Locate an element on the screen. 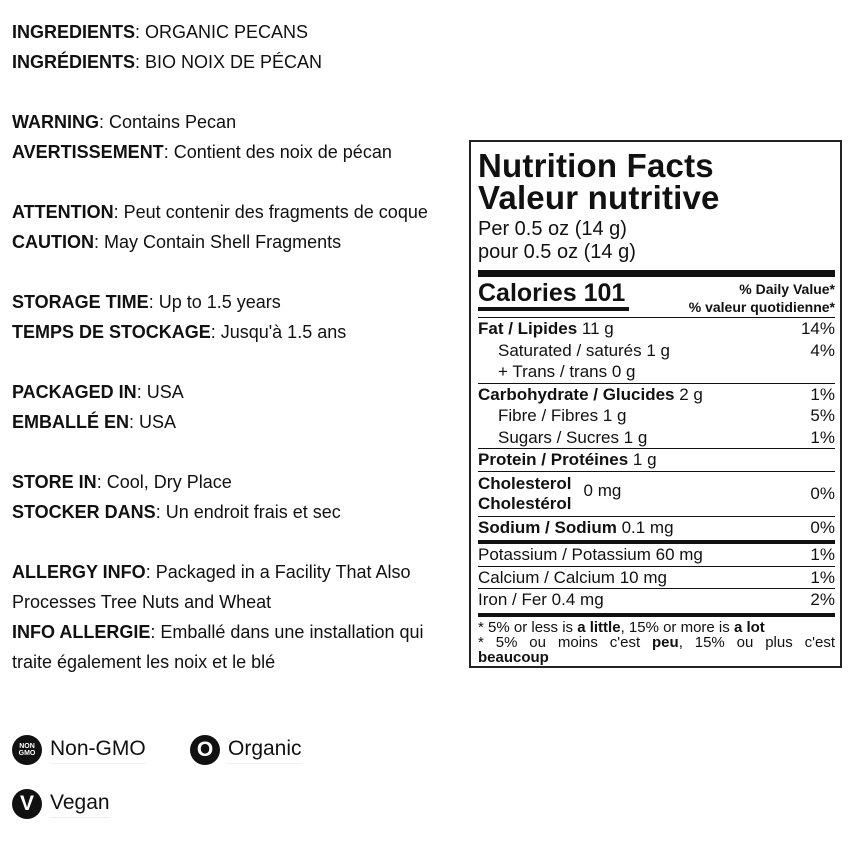 Image resolution: width=850 pixels, height=847 pixels. info-label: INGRÉDIENTS is located at coordinates (74, 62).